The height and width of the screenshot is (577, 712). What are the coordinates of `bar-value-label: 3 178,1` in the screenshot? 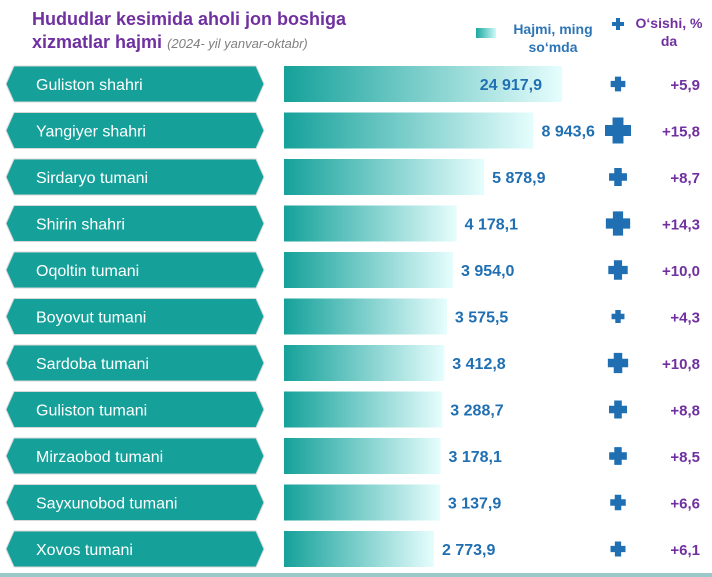 It's located at (475, 457).